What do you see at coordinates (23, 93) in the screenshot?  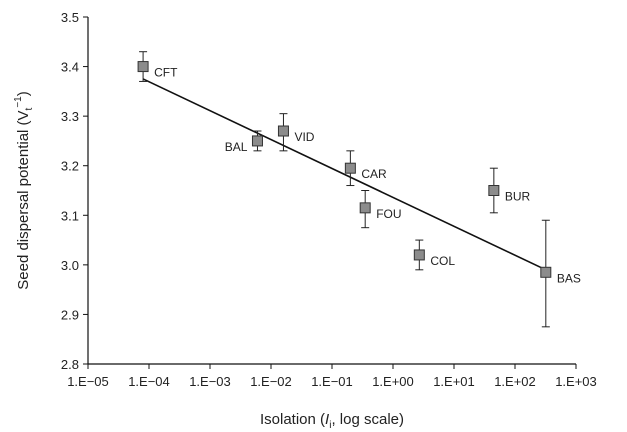 I see `y-axis-title-text: )` at bounding box center [23, 93].